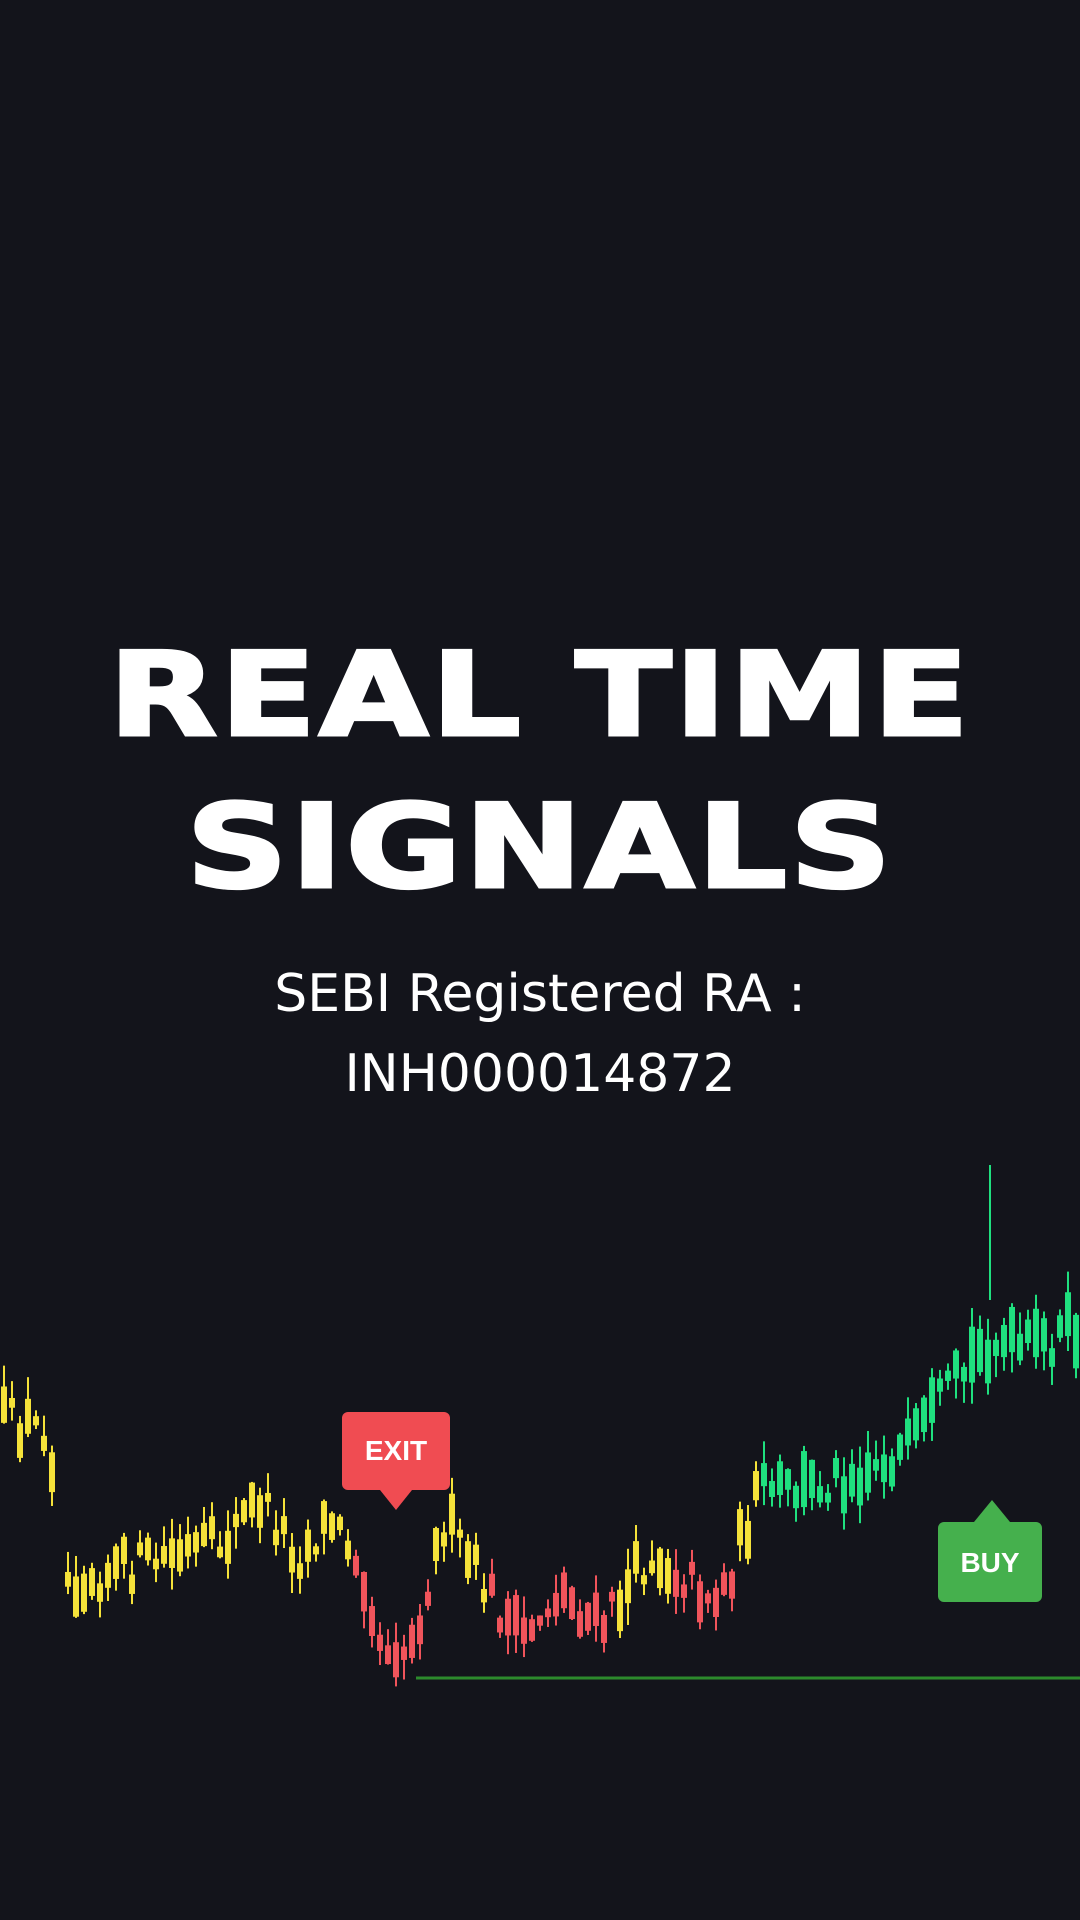  I want to click on headline-line-1: REAL TIME, so click(539, 695).